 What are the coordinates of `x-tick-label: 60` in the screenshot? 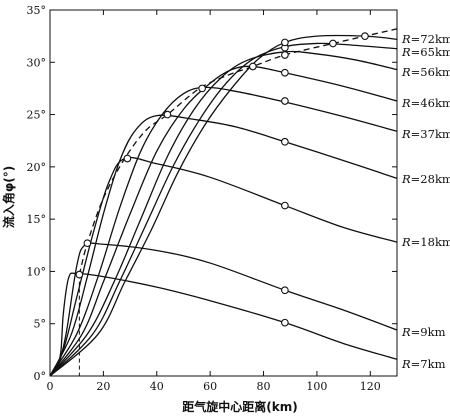 It's located at (210, 386).